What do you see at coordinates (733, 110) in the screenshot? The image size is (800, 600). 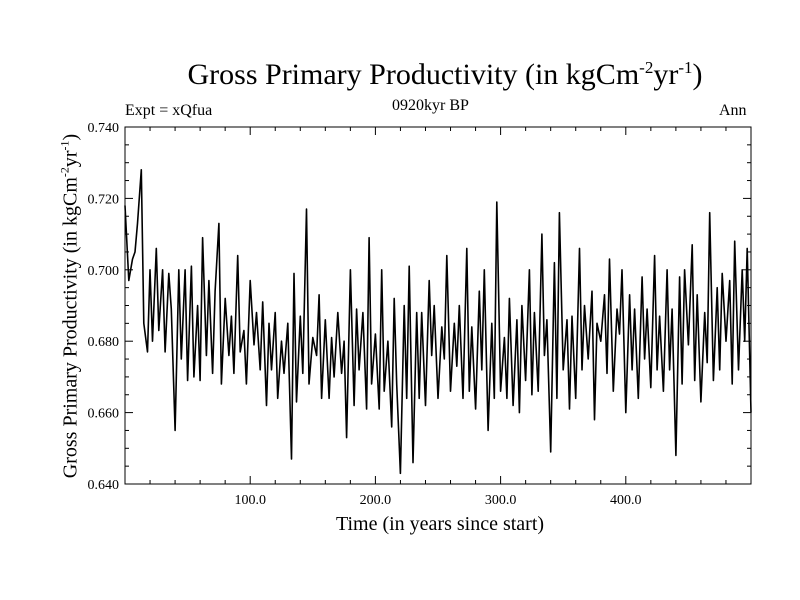 I see `season-label: Ann` at bounding box center [733, 110].